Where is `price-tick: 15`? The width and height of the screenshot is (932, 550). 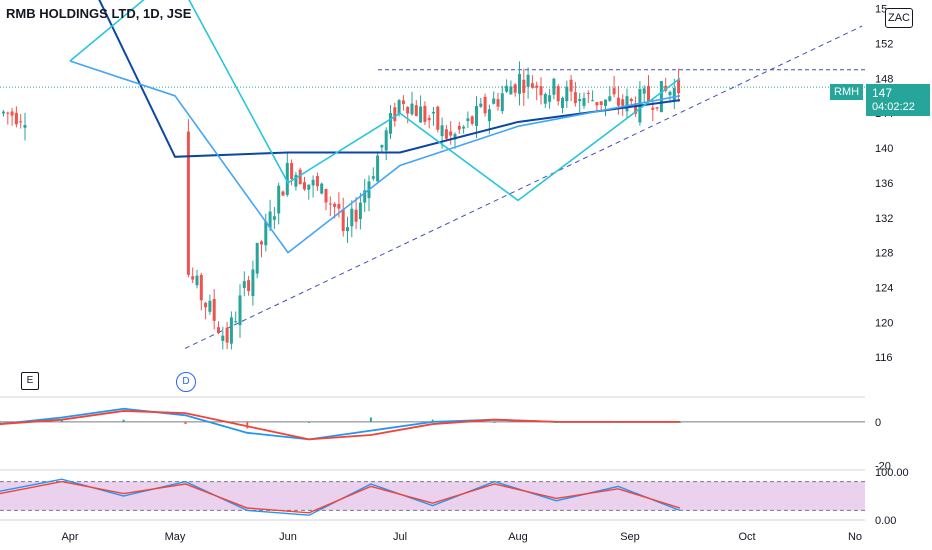
price-tick: 15 is located at coordinates (881, 10).